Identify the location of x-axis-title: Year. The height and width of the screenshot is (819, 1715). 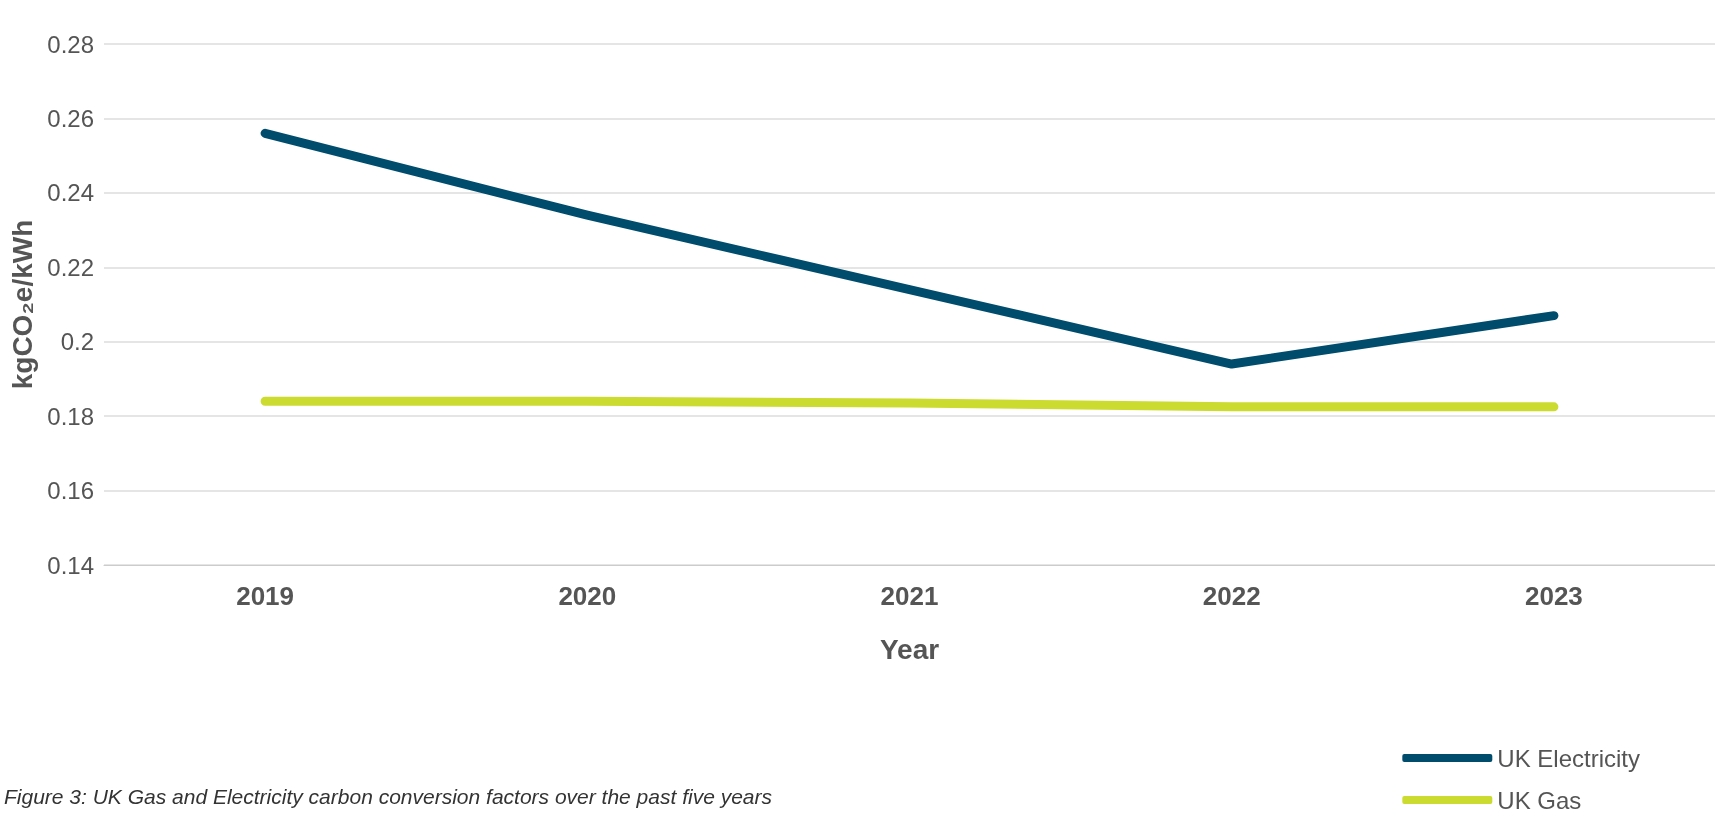
(909, 649).